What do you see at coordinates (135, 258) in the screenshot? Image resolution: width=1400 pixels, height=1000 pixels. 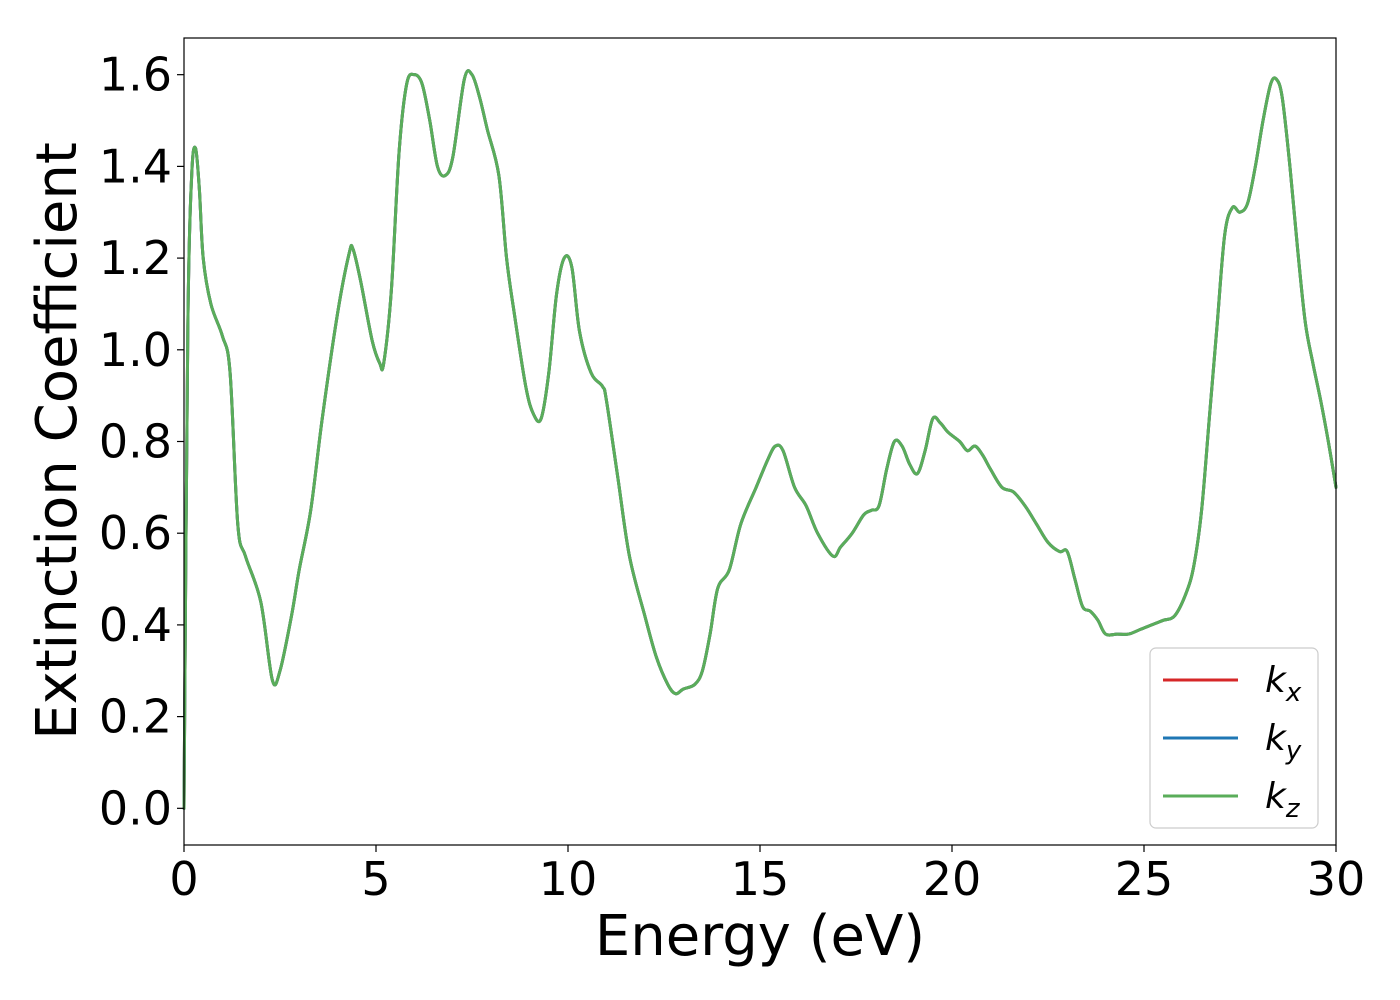 I see `y-tick-label: 1.2` at bounding box center [135, 258].